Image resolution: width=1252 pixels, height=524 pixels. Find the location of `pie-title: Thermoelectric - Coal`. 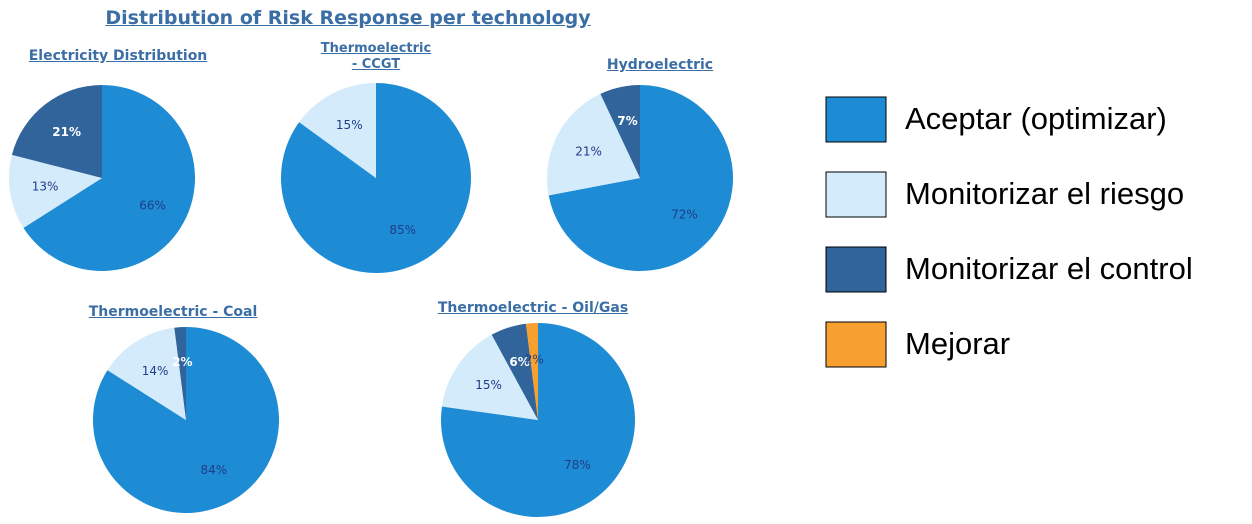

pie-title: Thermoelectric - Coal is located at coordinates (173, 312).